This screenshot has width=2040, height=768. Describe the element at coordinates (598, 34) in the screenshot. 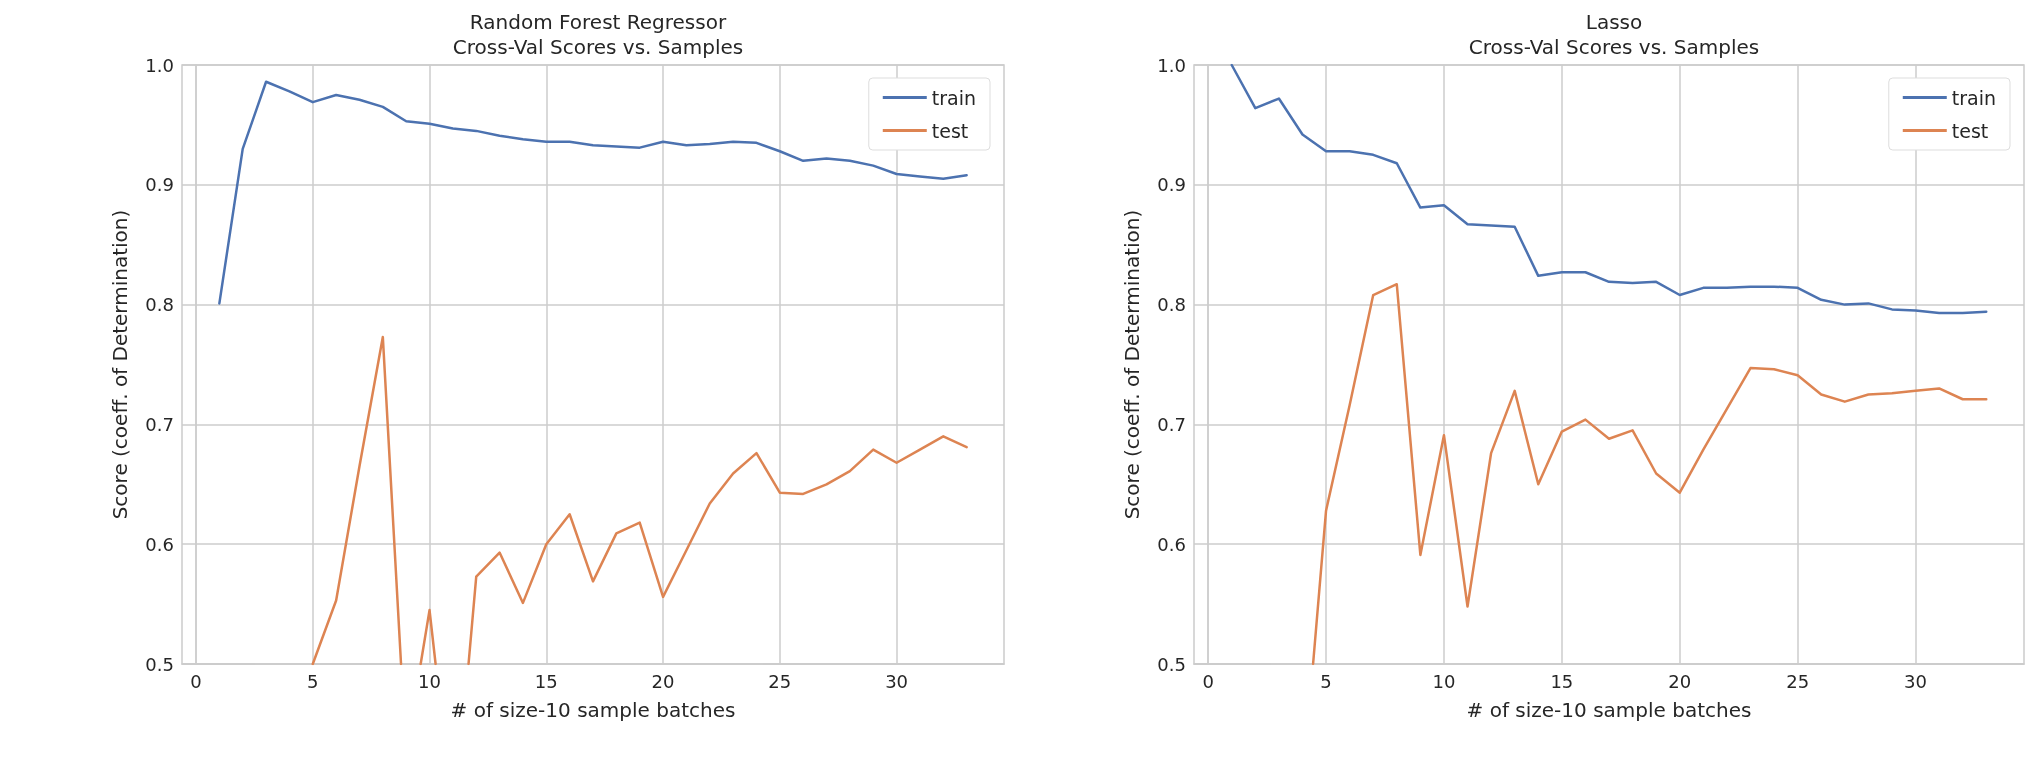

I see `chart-title: Random Forest Regressor Cross-Val Scores vs. Samples` at that location.